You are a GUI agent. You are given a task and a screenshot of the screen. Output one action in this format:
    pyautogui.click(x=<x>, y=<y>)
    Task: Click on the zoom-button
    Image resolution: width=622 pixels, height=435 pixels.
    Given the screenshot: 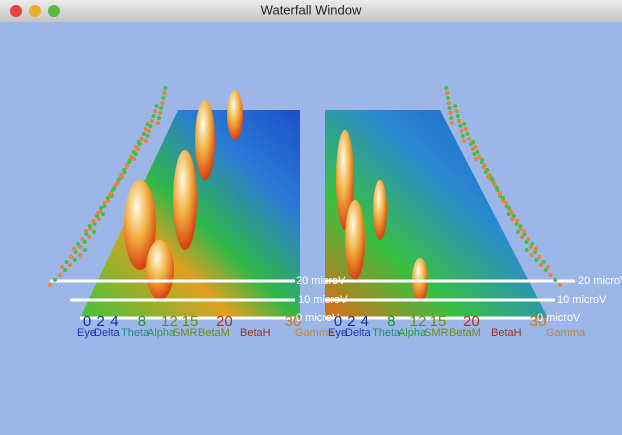 What is the action you would take?
    pyautogui.click(x=54, y=11)
    